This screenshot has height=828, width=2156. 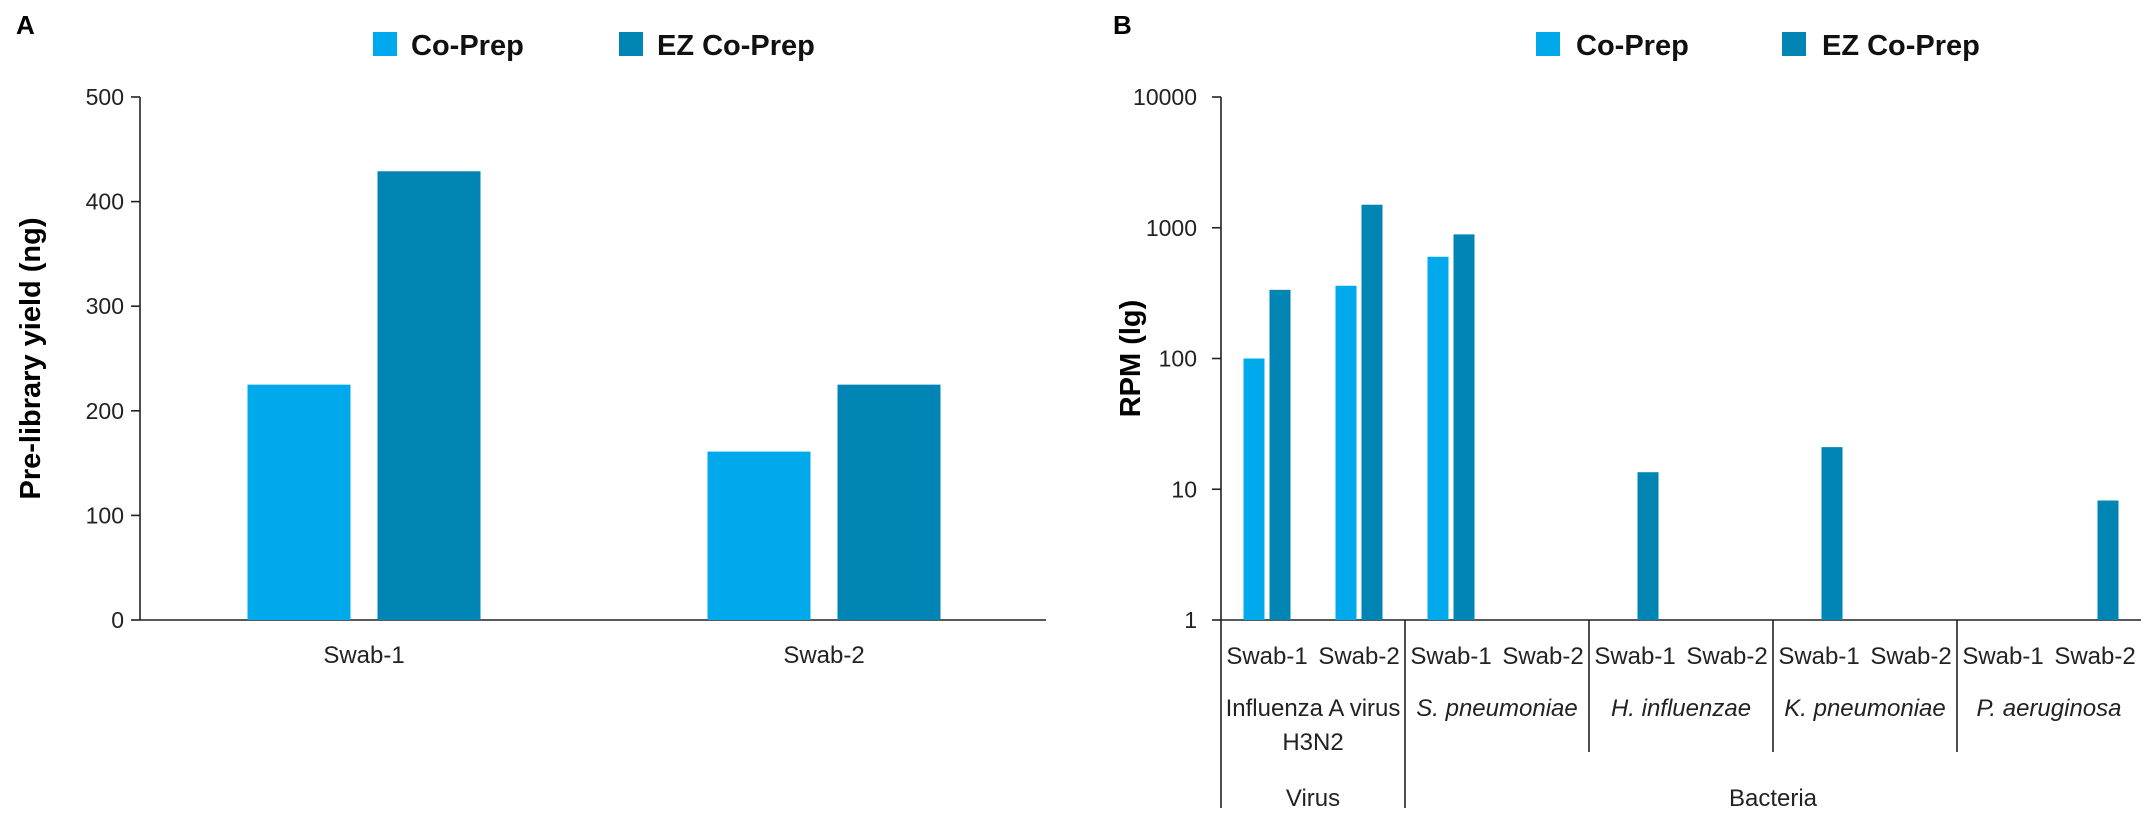 What do you see at coordinates (105, 515) in the screenshot?
I see `y-tick-label-a: 100` at bounding box center [105, 515].